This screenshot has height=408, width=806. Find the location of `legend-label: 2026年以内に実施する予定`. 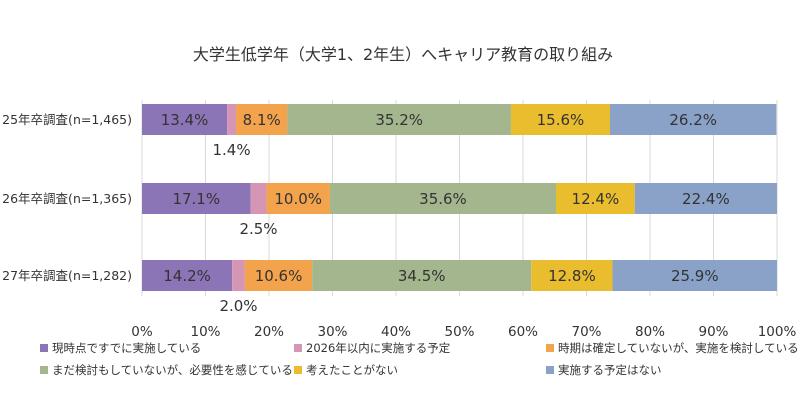

legend-label: 2026年以内に実施する予定 is located at coordinates (378, 348).